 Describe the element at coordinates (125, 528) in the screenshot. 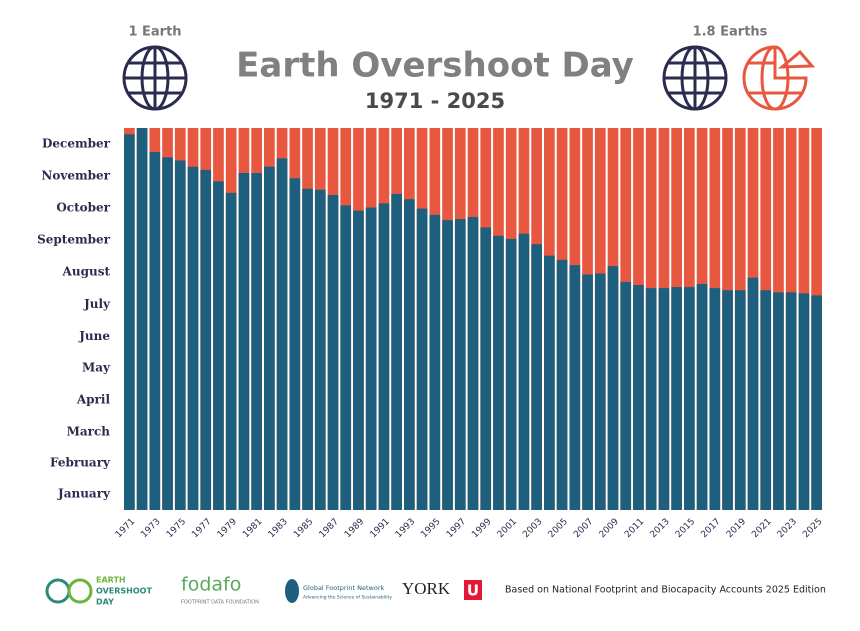

I see `x-tick-label: 1971` at that location.